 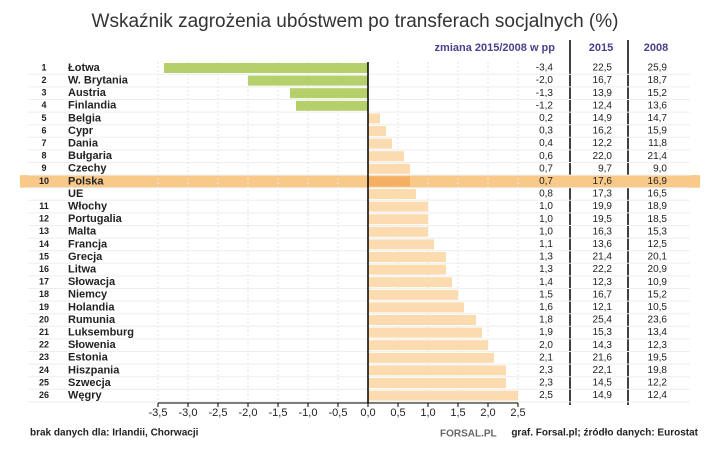 What do you see at coordinates (546, 294) in the screenshot?
I see `value-label: 1,5` at bounding box center [546, 294].